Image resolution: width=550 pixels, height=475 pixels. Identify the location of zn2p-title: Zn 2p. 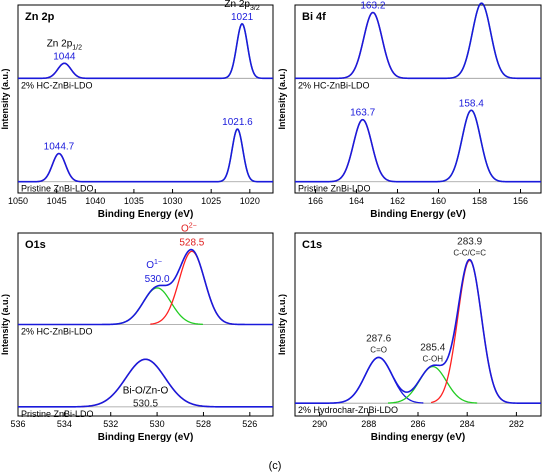
(40, 17).